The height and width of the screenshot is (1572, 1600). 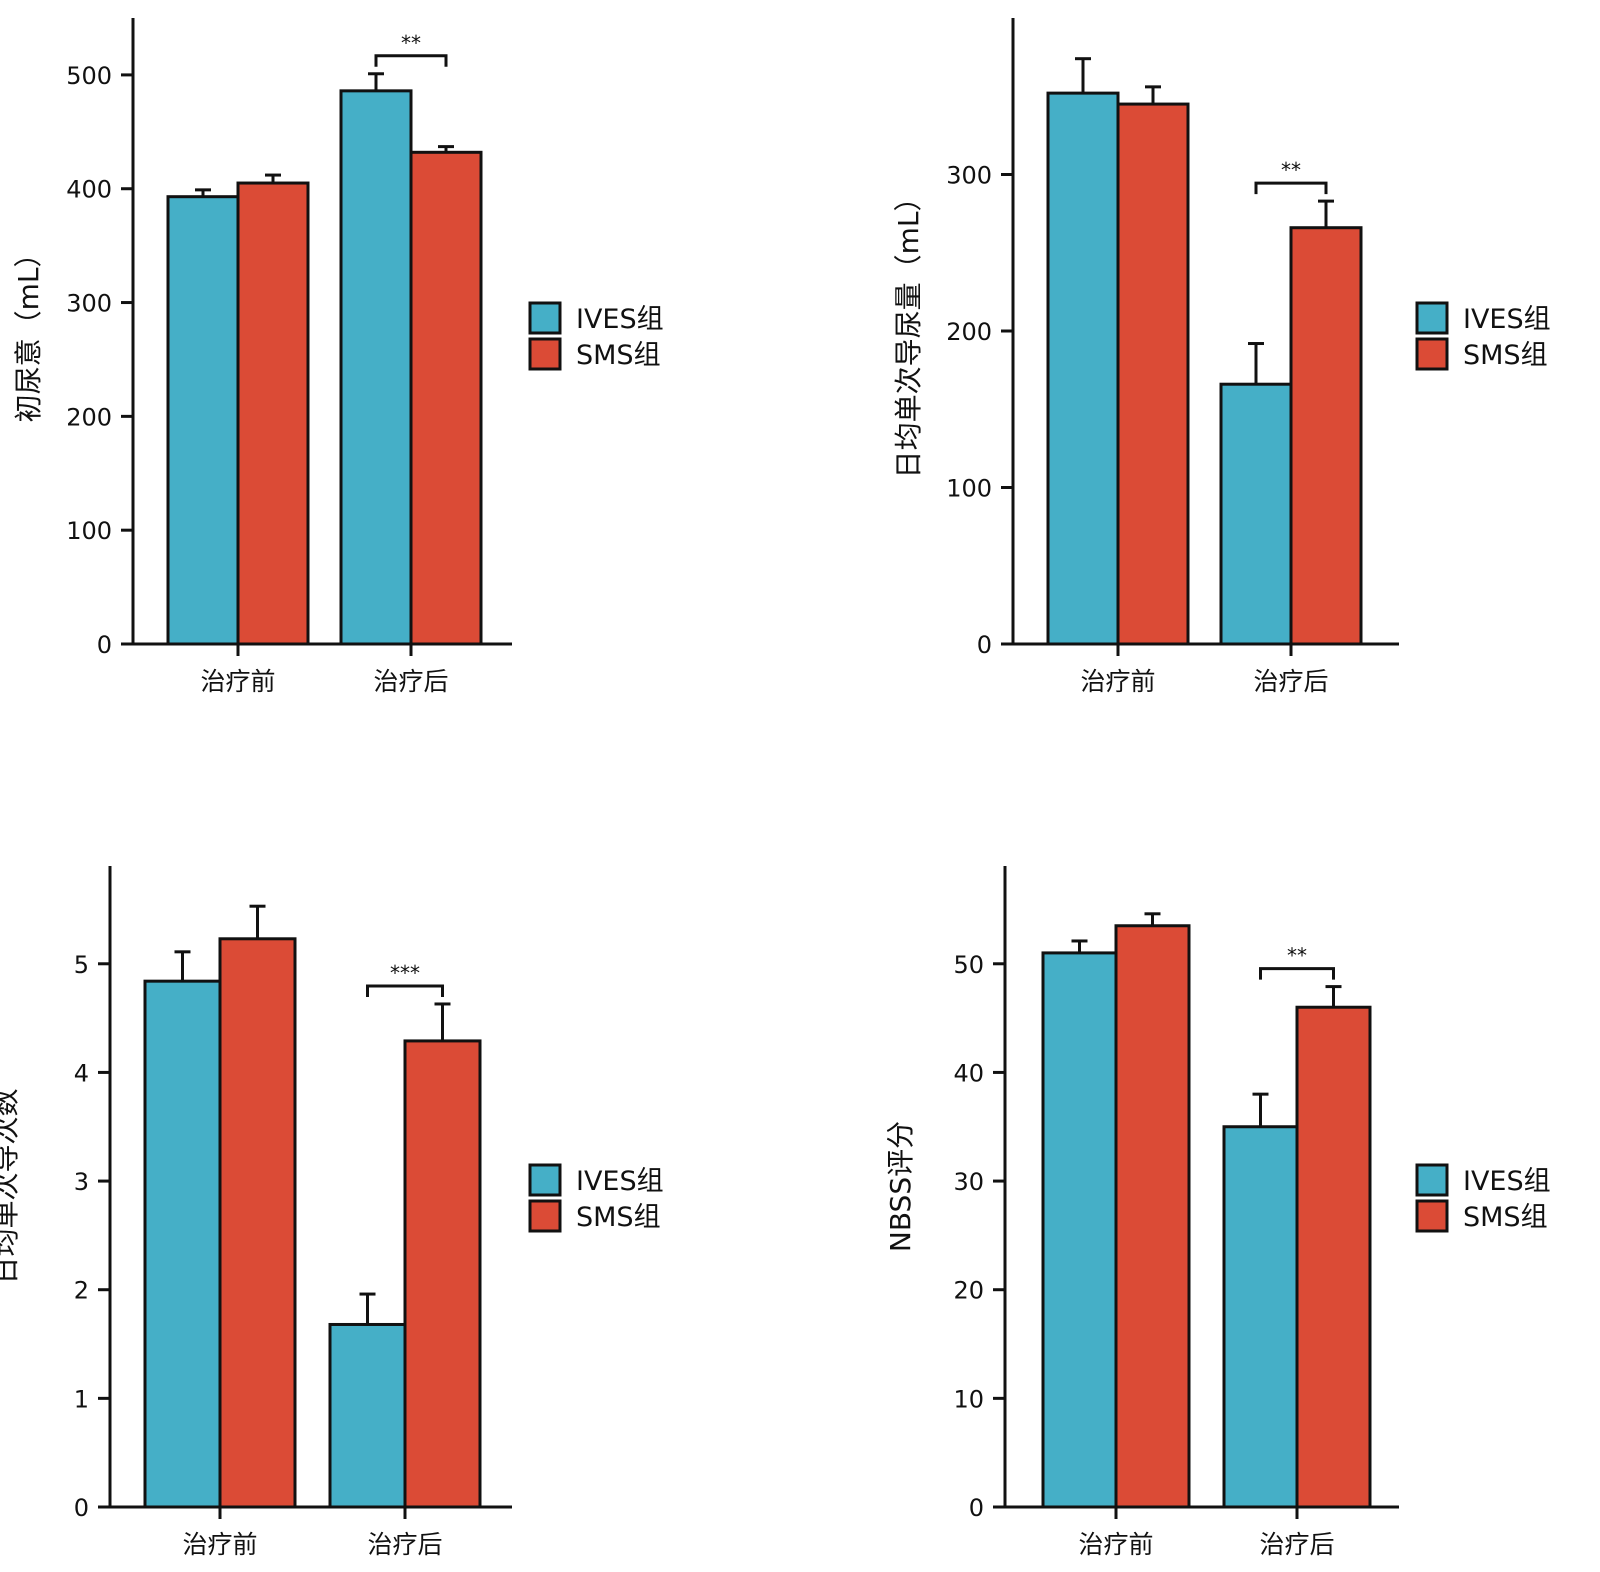 What do you see at coordinates (900, 1186) in the screenshot?
I see `c3-y-axis-title: NBSS评分` at bounding box center [900, 1186].